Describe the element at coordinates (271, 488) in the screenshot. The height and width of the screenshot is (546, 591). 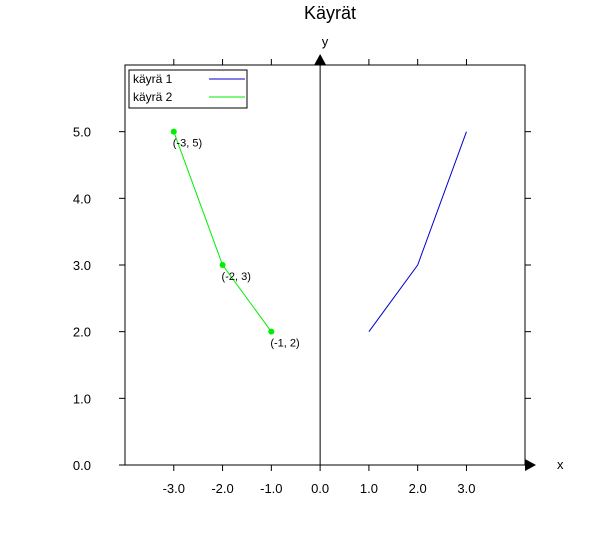
I see `x-tick-label: -1.0` at that location.